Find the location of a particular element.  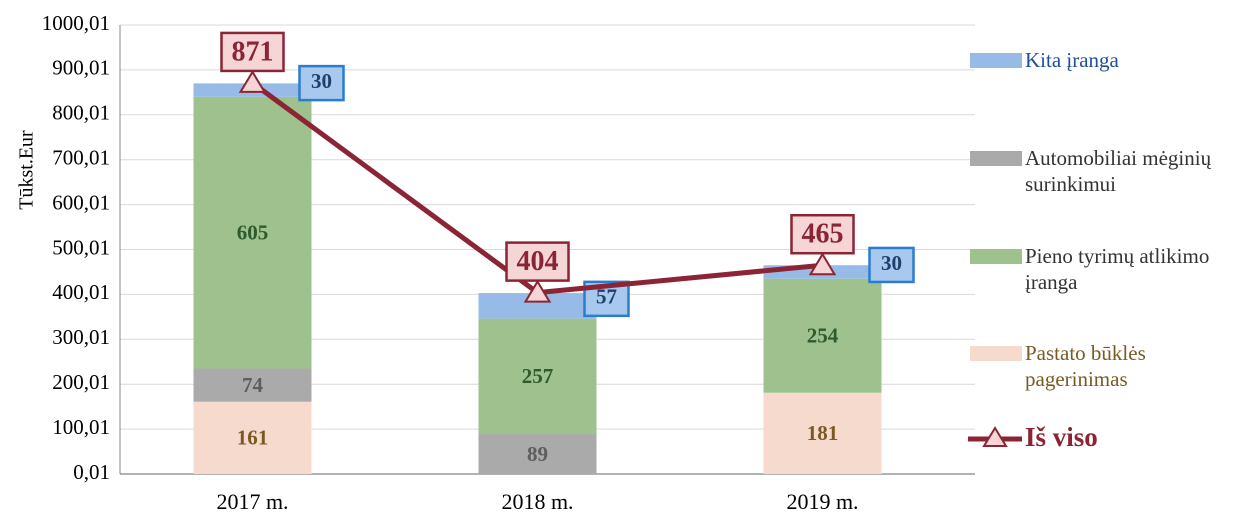

value-label: 89 is located at coordinates (537, 454).